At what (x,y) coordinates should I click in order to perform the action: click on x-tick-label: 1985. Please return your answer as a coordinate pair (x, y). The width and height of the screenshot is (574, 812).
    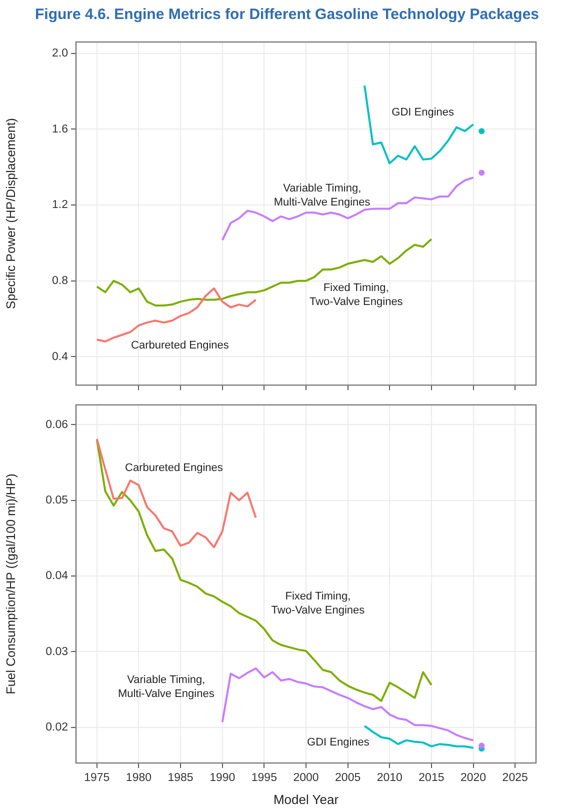
    Looking at the image, I should click on (181, 778).